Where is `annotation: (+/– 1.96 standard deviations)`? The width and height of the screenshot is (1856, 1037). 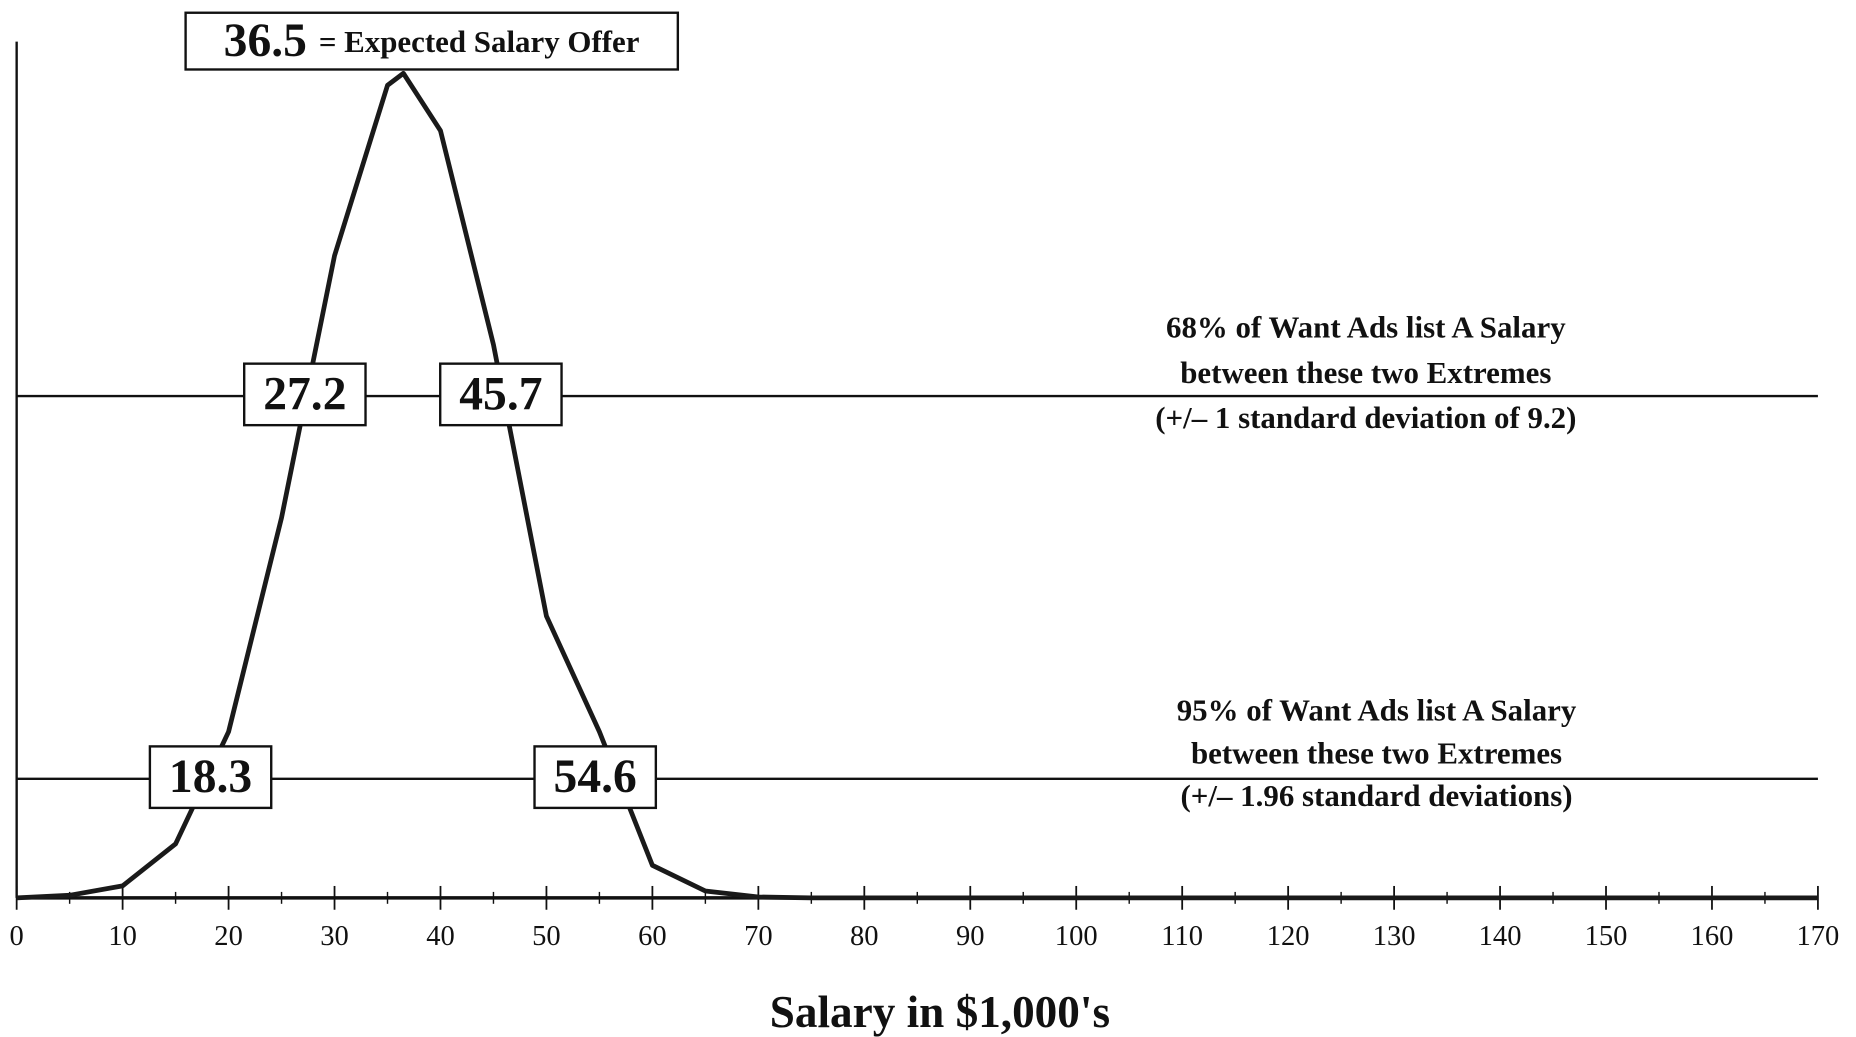 annotation: (+/– 1.96 standard deviations) is located at coordinates (1377, 795).